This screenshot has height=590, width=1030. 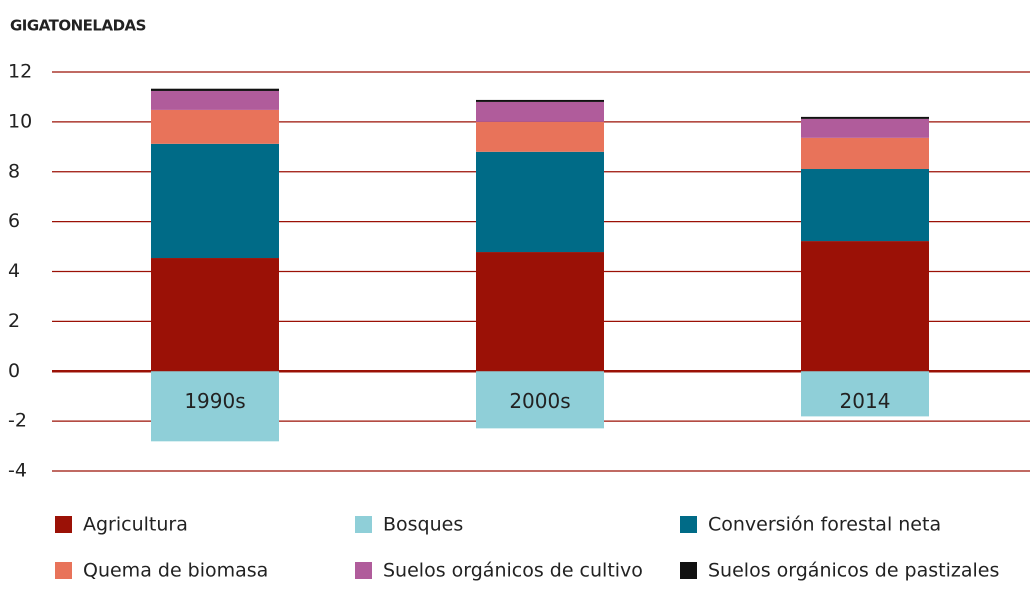 What do you see at coordinates (14, 271) in the screenshot?
I see `y-tick-label: 4` at bounding box center [14, 271].